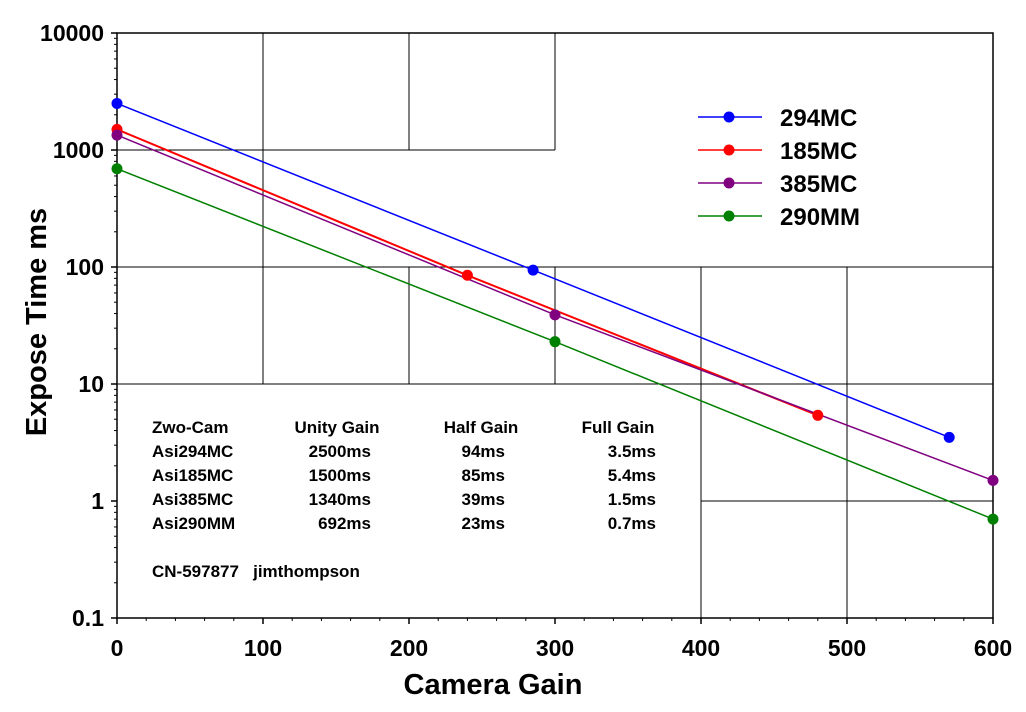 The image size is (1026, 712). I want to click on y-tick-label: 10000, so click(72, 33).